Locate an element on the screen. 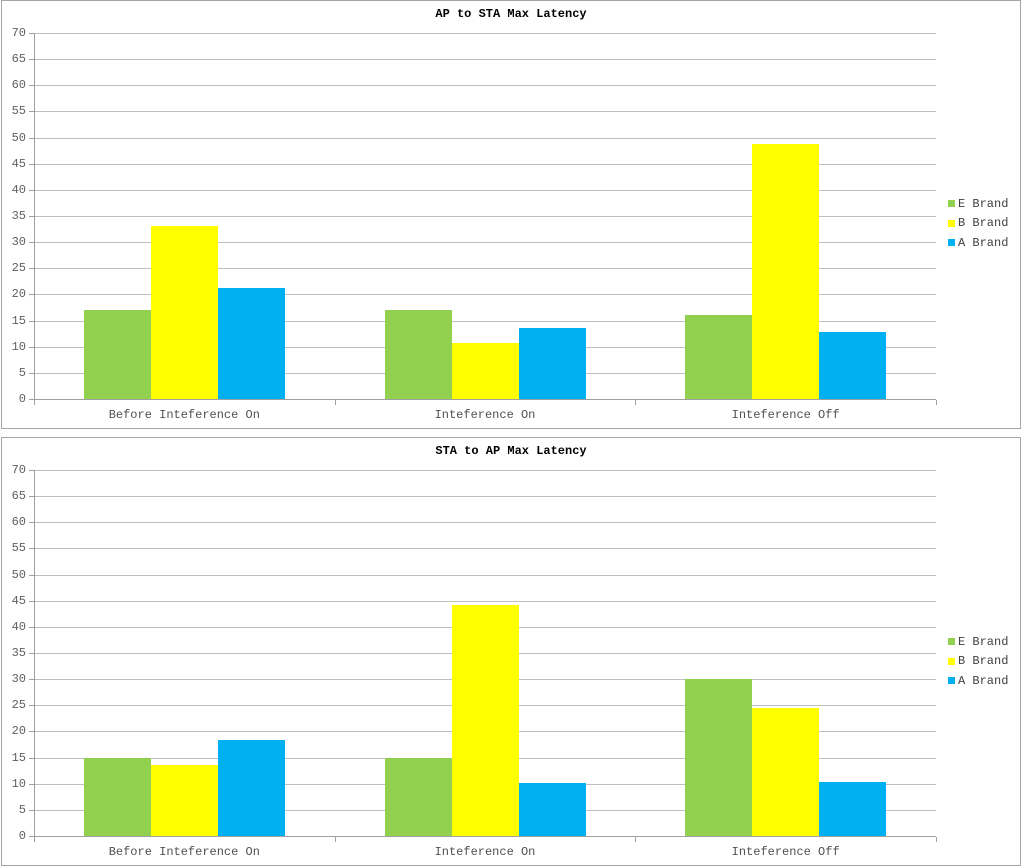 The image size is (1024, 866). chart-title: AP to STA Max Latency is located at coordinates (511, 14).